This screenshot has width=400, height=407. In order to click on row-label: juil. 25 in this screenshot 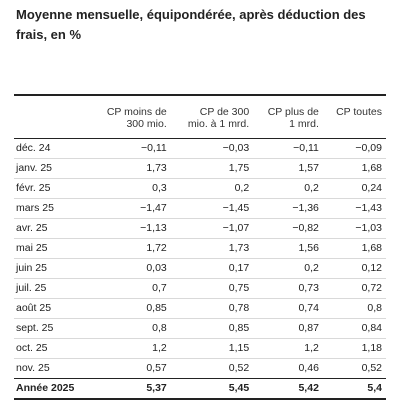, I will do `click(52, 288)`.